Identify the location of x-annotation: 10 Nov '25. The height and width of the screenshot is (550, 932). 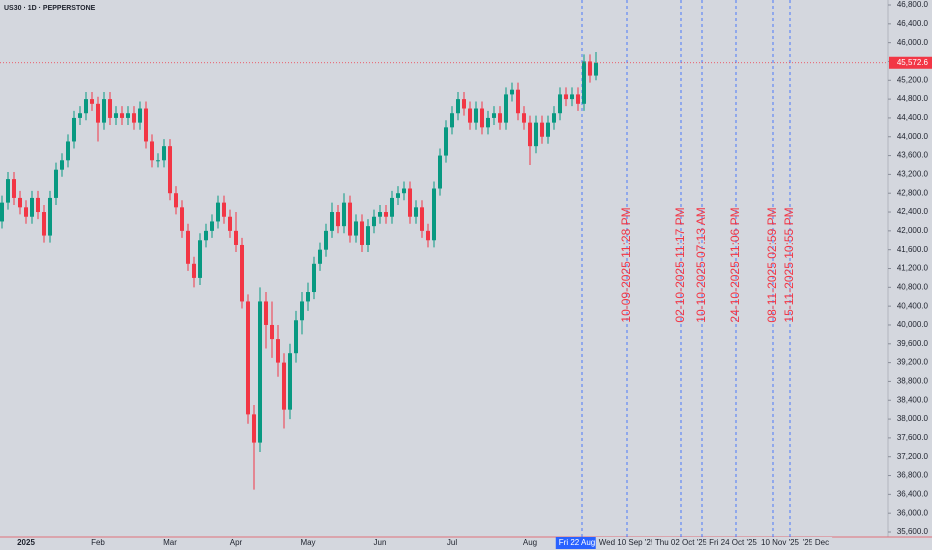
(780, 542).